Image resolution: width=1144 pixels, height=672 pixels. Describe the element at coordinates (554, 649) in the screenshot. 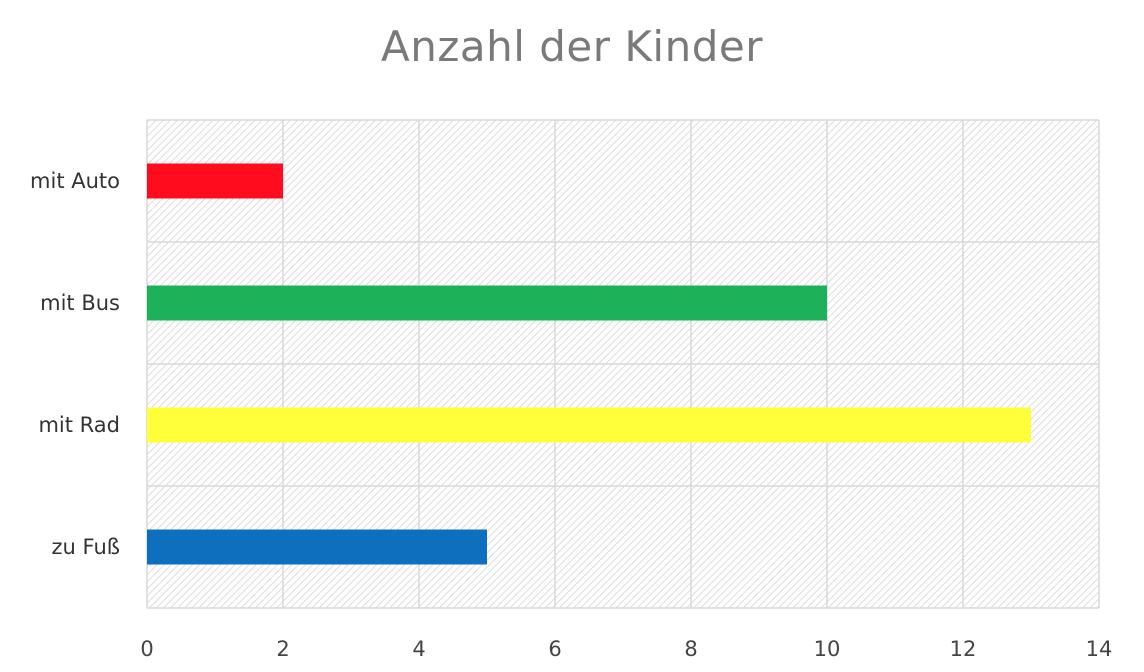

I see `x-tick-label: 6` at that location.